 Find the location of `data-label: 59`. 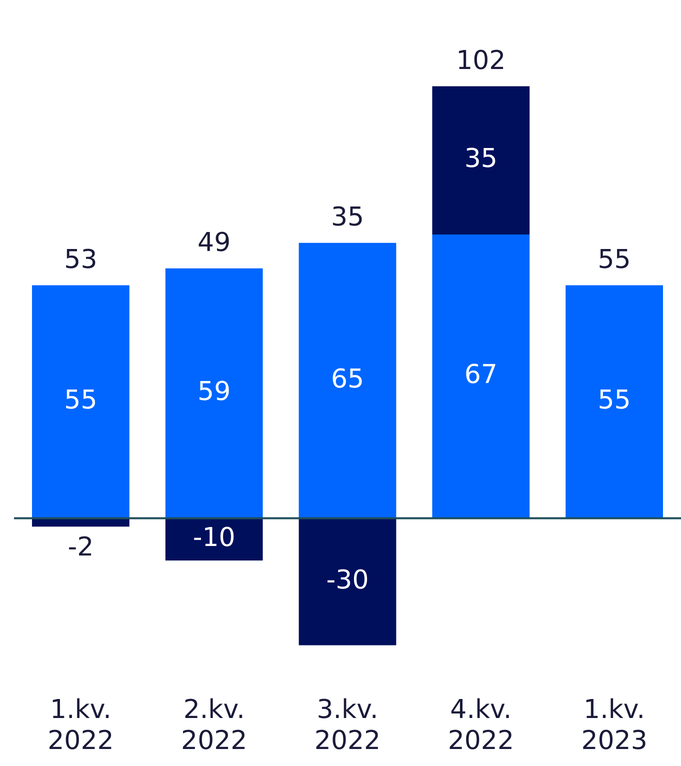

data-label: 59 is located at coordinates (214, 392).